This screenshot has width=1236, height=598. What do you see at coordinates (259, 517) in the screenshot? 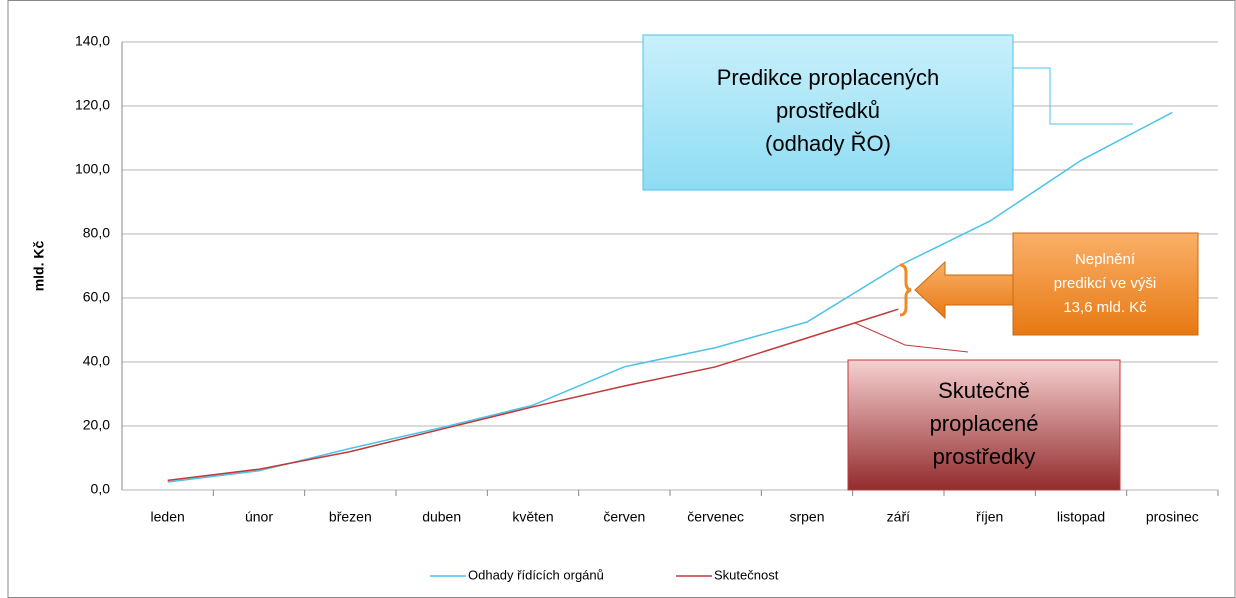
I see `x-tick-label: únor` at bounding box center [259, 517].